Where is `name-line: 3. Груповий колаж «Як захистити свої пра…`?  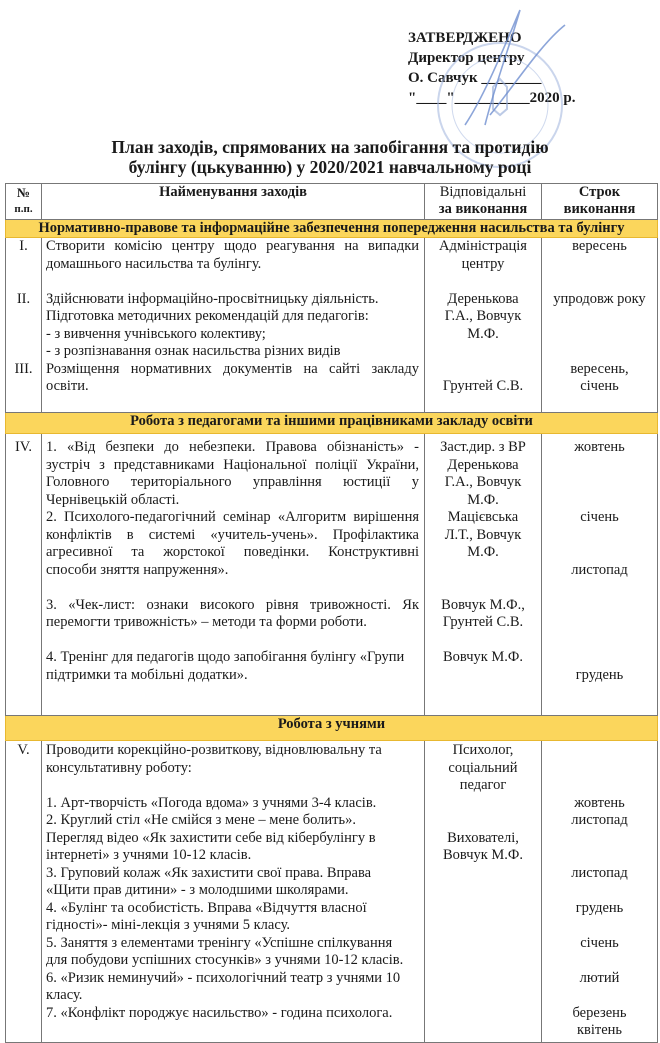 name-line: 3. Груповий колаж «Як захистити свої пра… is located at coordinates (209, 872).